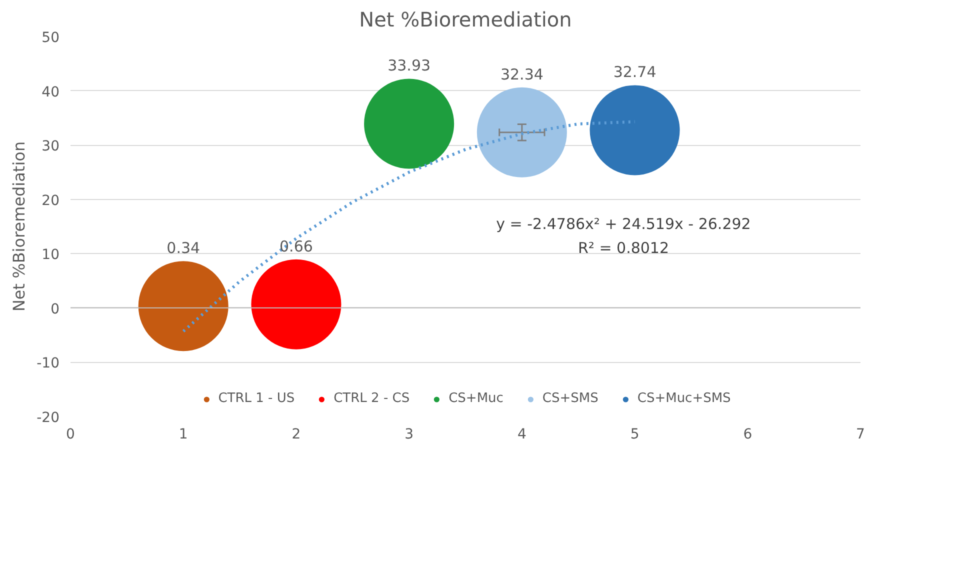 The height and width of the screenshot is (586, 961). Describe the element at coordinates (860, 434) in the screenshot. I see `x-tick-label: 7` at that location.